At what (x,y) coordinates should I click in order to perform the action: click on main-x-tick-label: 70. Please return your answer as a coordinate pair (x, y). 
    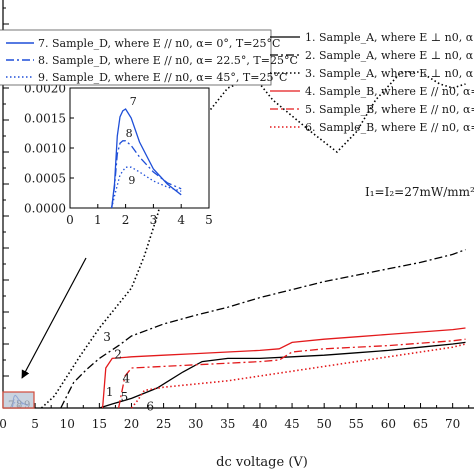
    Looking at the image, I should click on (452, 424).